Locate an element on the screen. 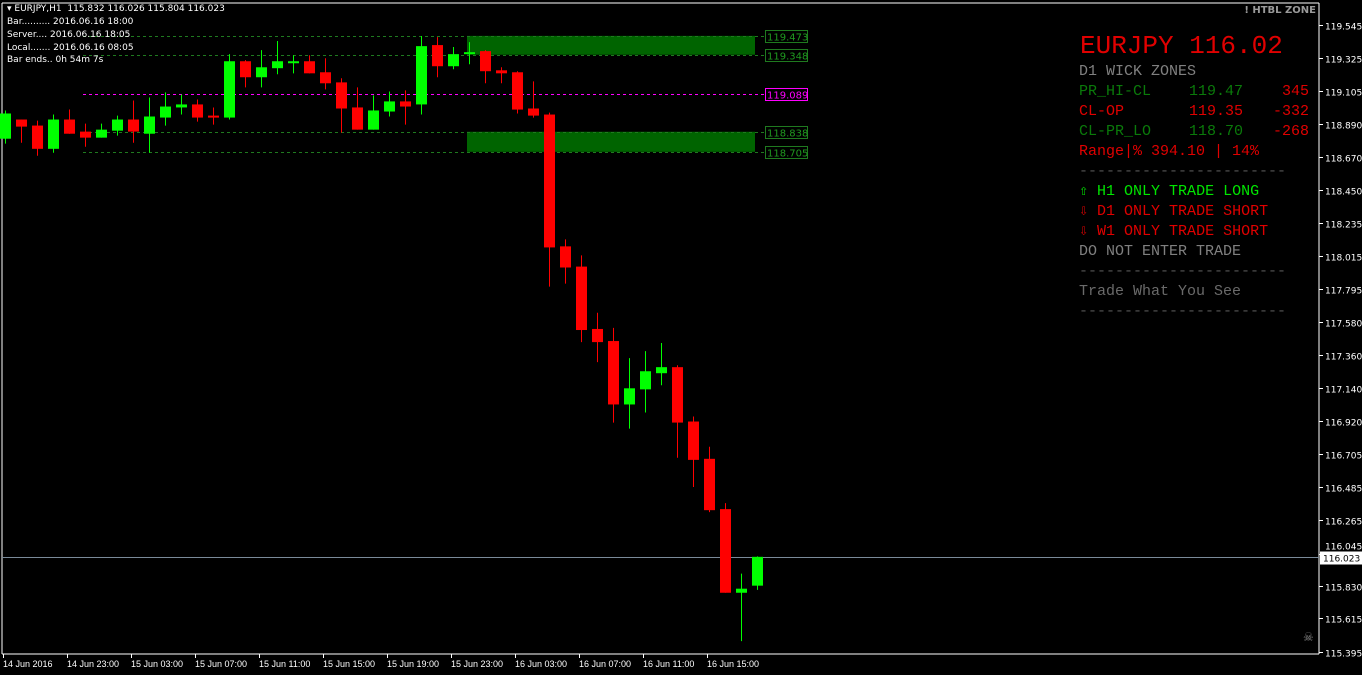 This screenshot has width=1362, height=675. row-value: 118.70 is located at coordinates (1216, 131).